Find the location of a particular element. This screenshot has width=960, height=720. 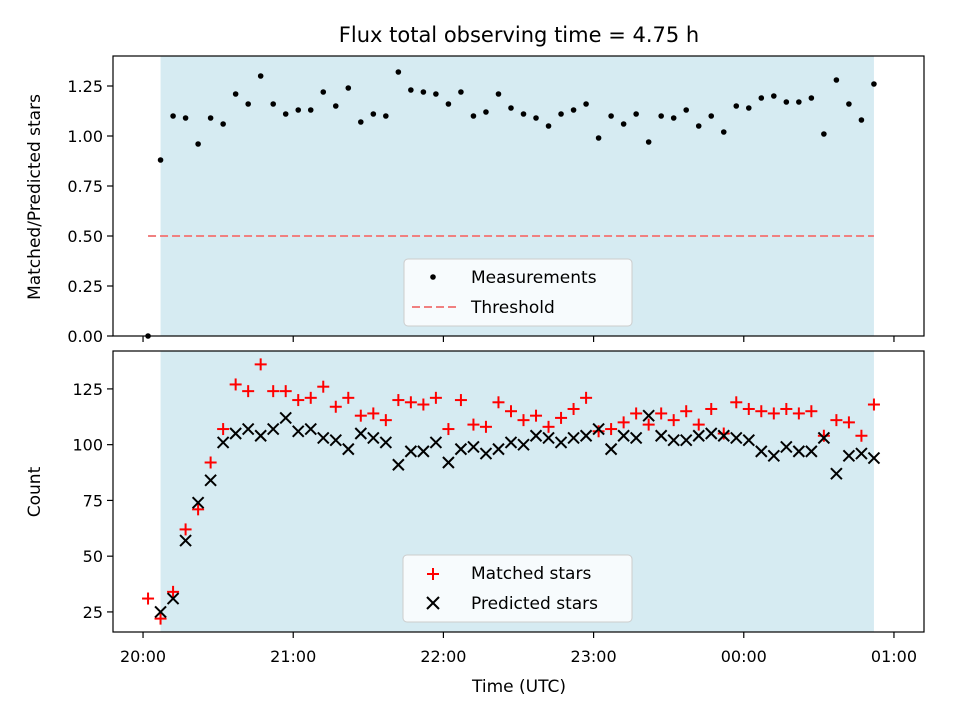

bottom-legend: Matched stars Predicted stars is located at coordinates (517, 588).